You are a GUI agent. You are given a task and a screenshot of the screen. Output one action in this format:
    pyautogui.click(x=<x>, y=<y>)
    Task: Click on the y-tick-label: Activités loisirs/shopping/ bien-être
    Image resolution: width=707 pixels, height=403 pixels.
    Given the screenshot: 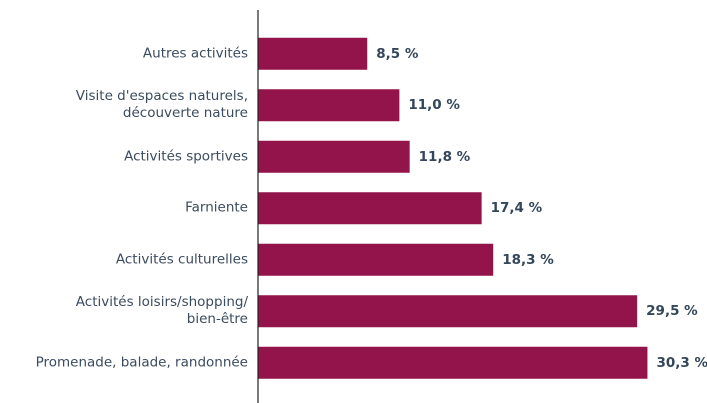 What is the action you would take?
    pyautogui.click(x=161, y=311)
    